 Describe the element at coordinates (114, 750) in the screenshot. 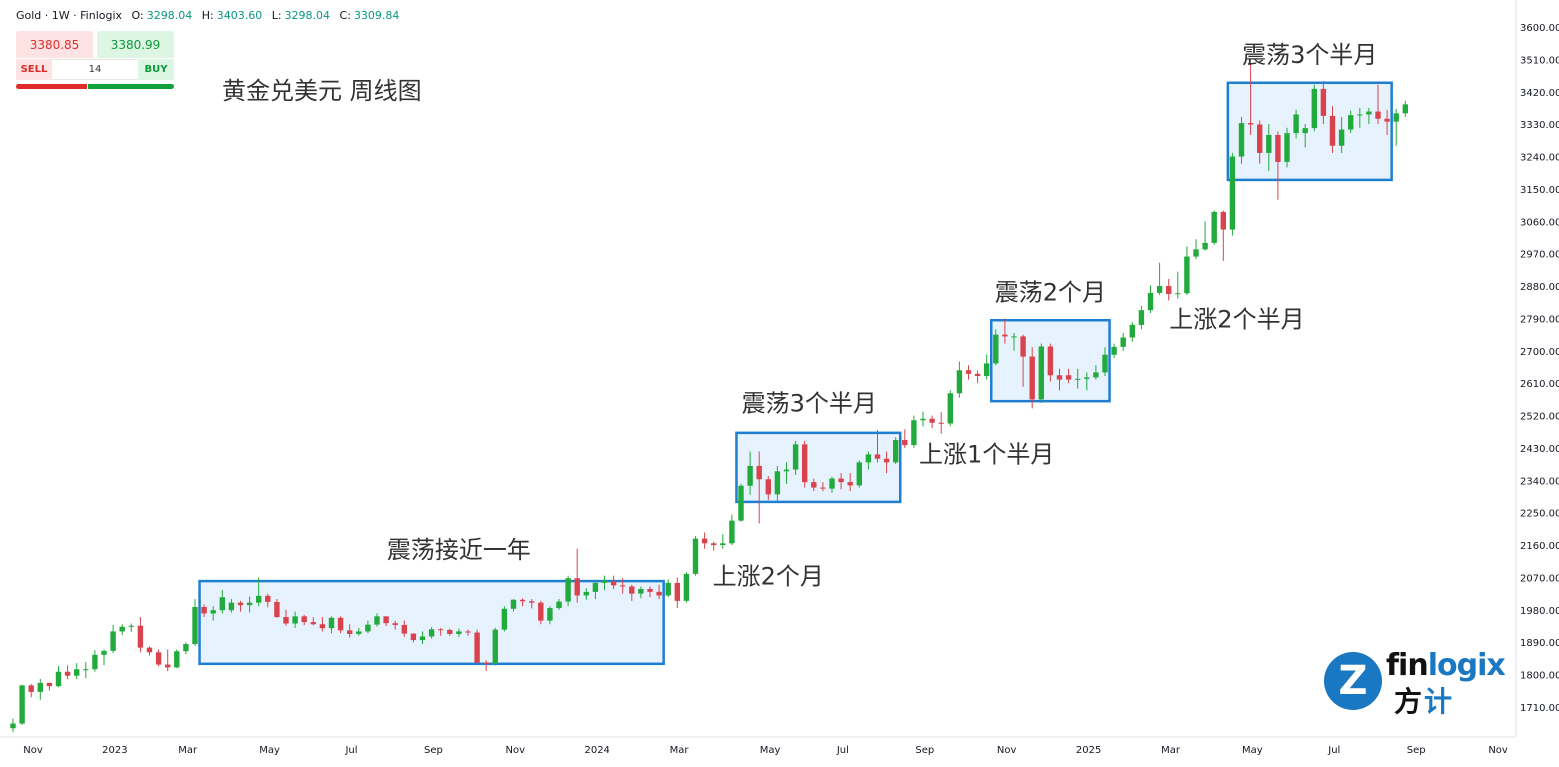

I see `time-tick-label: 2023` at that location.